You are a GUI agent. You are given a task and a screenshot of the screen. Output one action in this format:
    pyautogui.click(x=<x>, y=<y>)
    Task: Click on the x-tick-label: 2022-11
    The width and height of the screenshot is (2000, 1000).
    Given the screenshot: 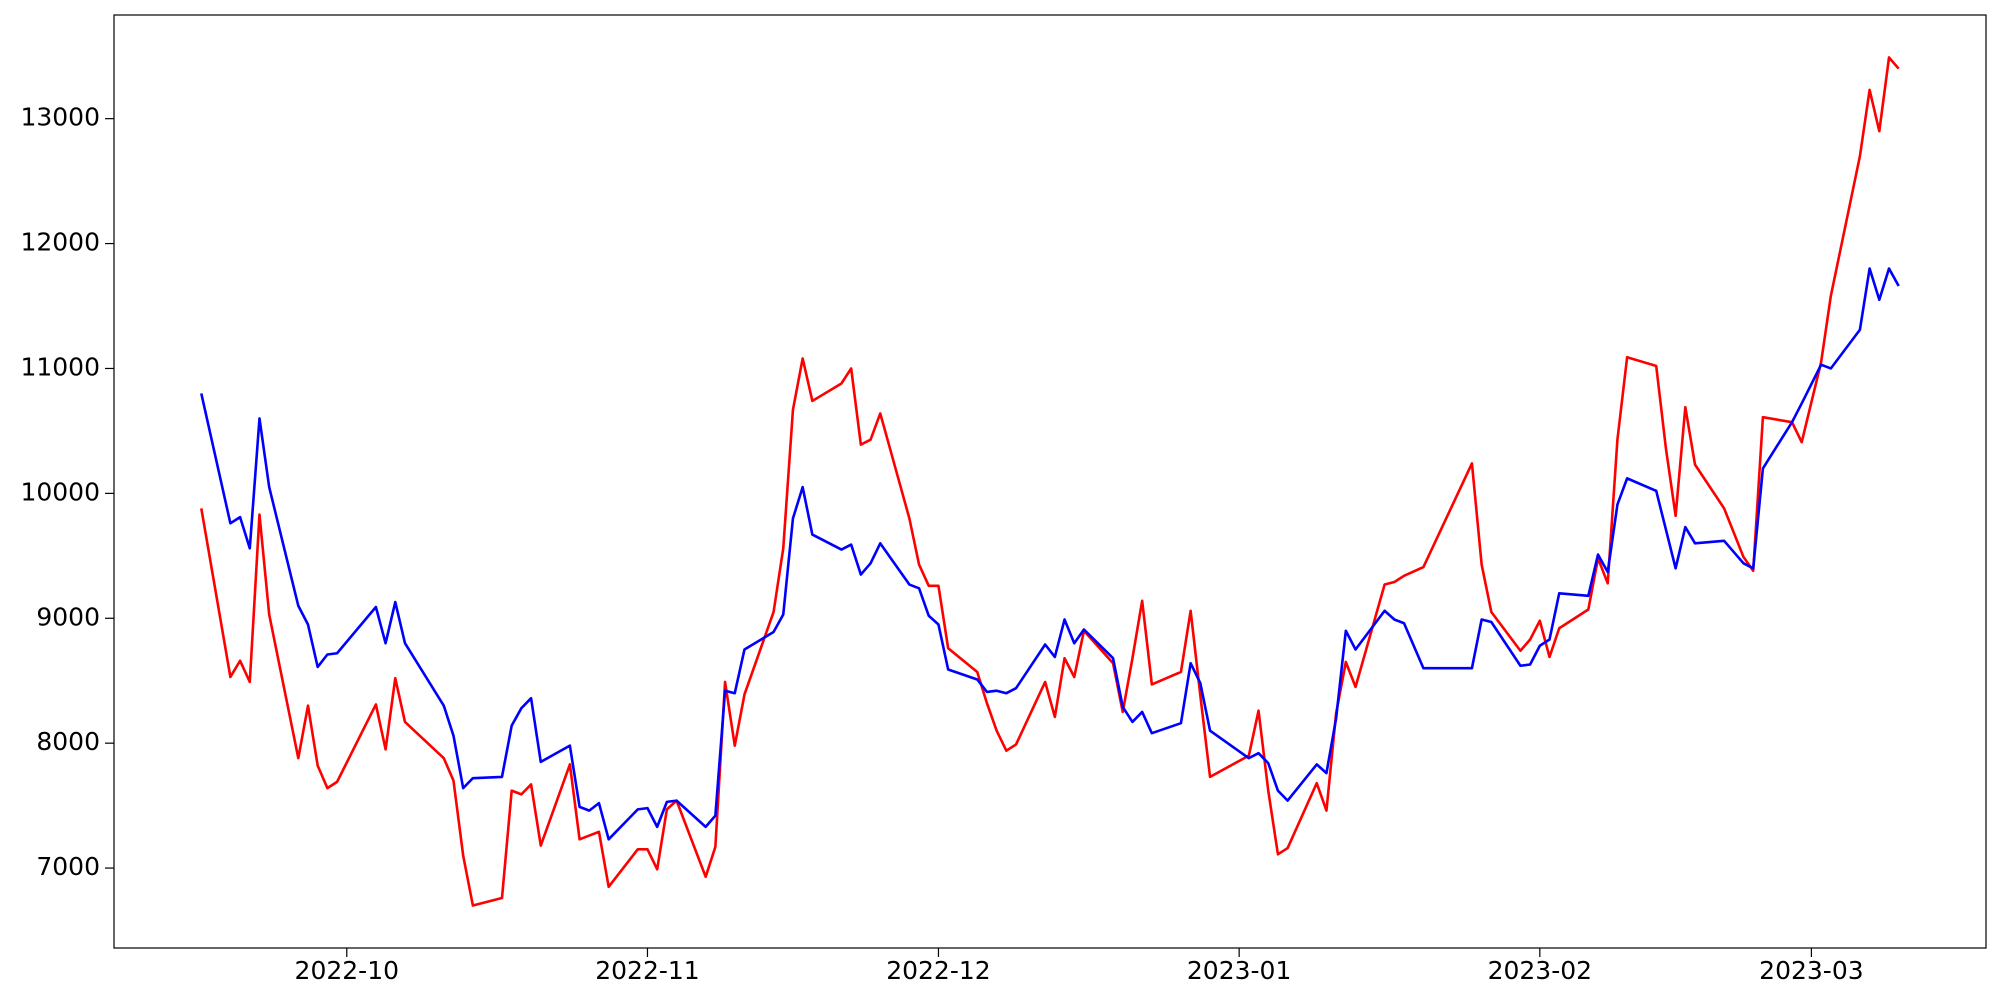 What is the action you would take?
    pyautogui.click(x=647, y=970)
    